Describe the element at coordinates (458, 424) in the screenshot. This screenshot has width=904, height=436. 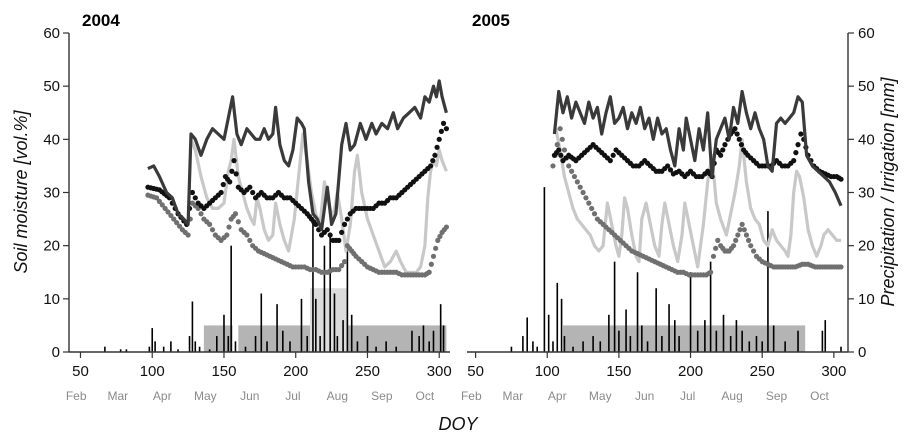
I see `x-axis-label: DOY` at that location.